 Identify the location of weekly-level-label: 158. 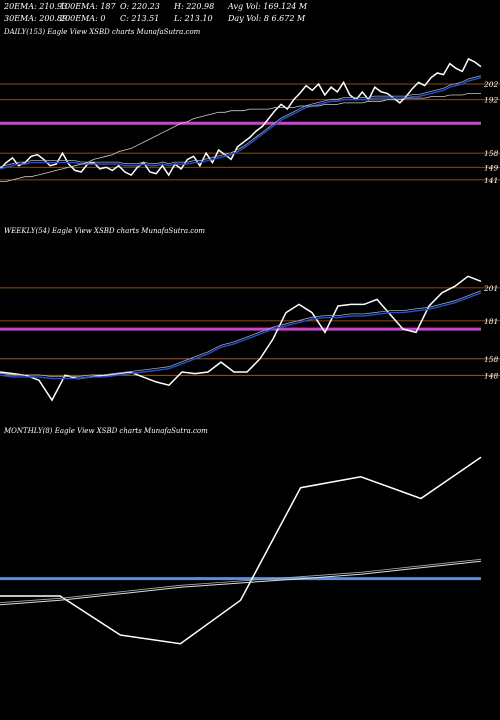
(491, 359).